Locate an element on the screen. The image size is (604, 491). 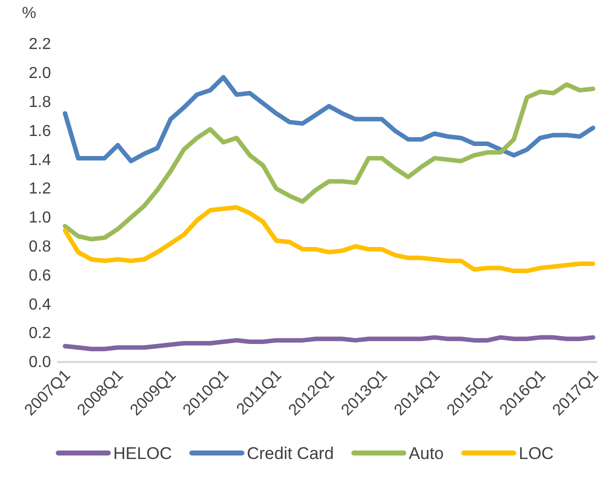
legend-label: Auto is located at coordinates (426, 453).